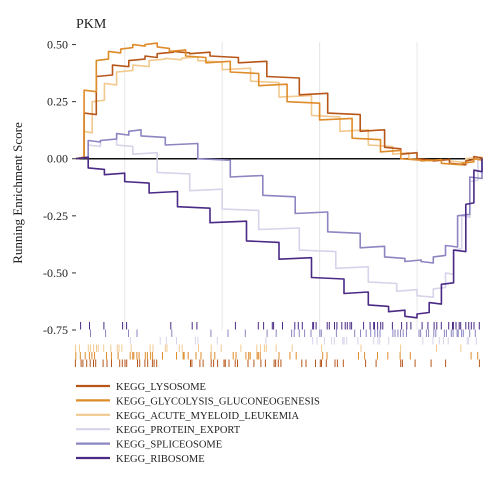 The height and width of the screenshot is (478, 500). I want to click on legend-label: KEGG_SPLICEOSOME, so click(169, 445).